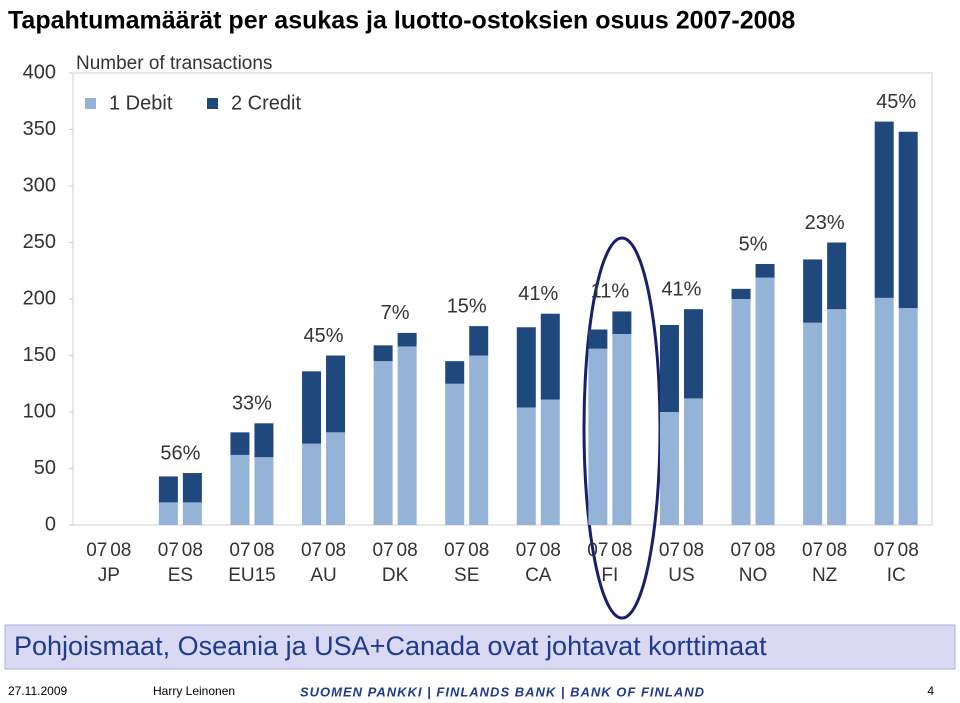 The height and width of the screenshot is (703, 960). I want to click on y-tick-label: 150, so click(39, 355).